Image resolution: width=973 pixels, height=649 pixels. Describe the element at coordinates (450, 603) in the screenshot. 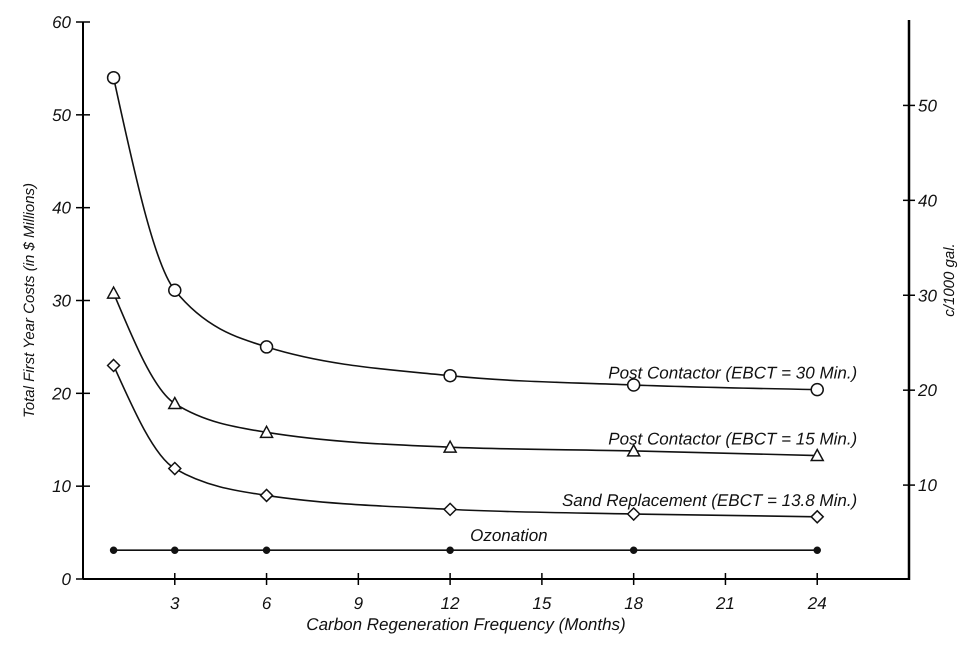

I see `x-tick-label: 12` at that location.